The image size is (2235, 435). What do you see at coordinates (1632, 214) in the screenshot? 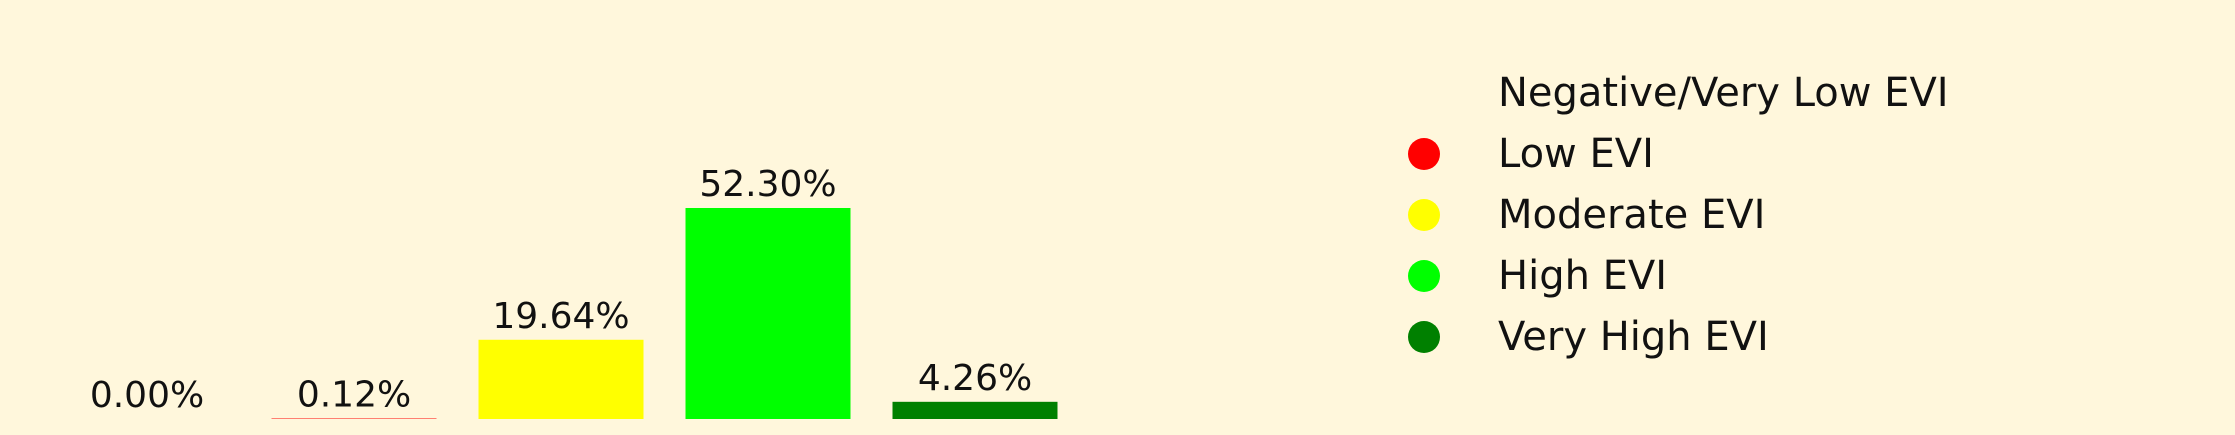
I see `legend-label: Moderate EVI` at bounding box center [1632, 214].